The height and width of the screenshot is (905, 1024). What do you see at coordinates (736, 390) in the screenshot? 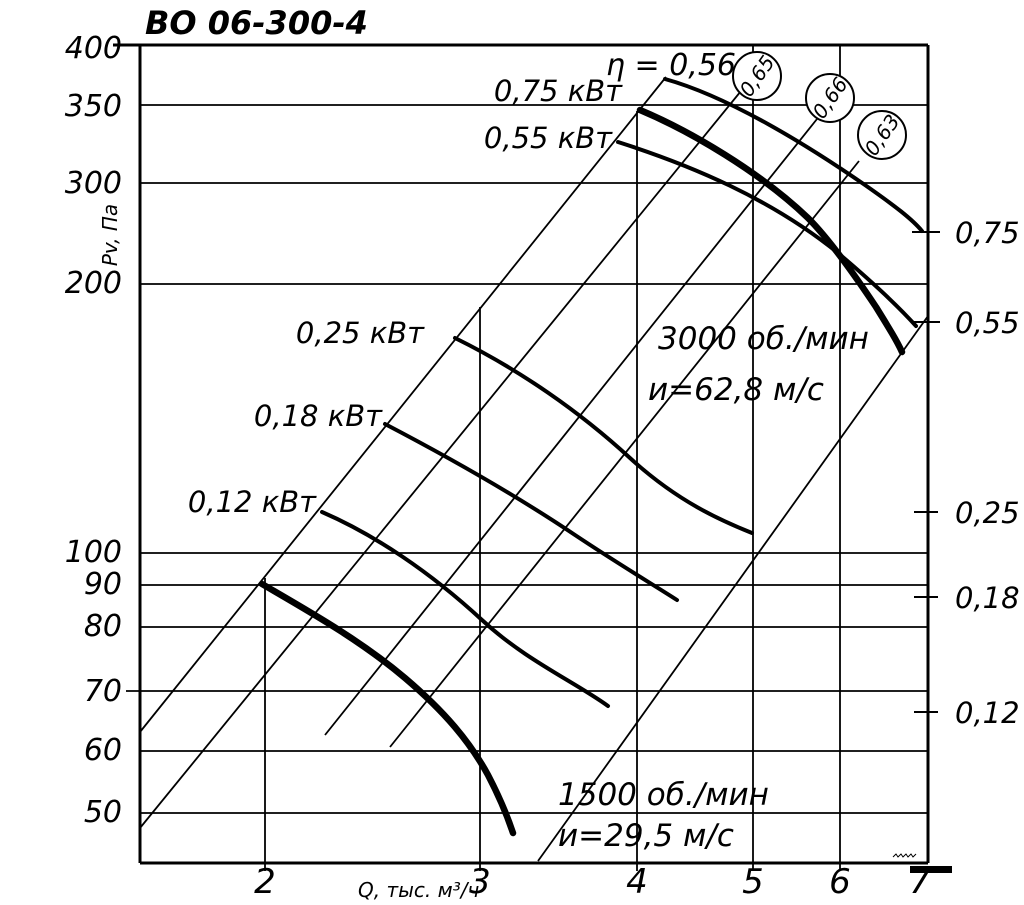
I see `u-628-label: и=62,8 м/с` at bounding box center [736, 390].